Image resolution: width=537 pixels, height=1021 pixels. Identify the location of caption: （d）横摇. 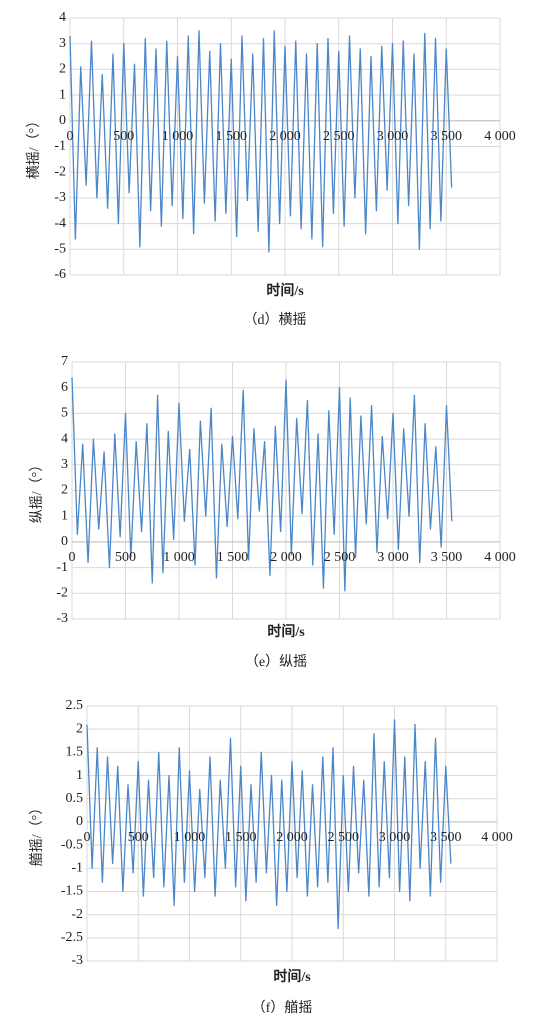
(275, 320).